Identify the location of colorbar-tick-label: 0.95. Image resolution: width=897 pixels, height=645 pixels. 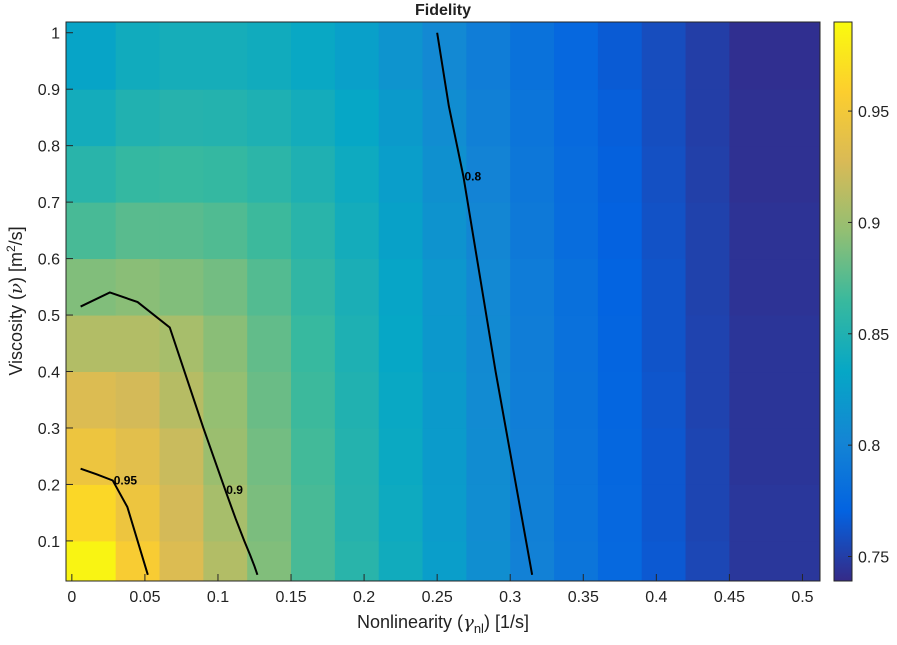
(873, 112).